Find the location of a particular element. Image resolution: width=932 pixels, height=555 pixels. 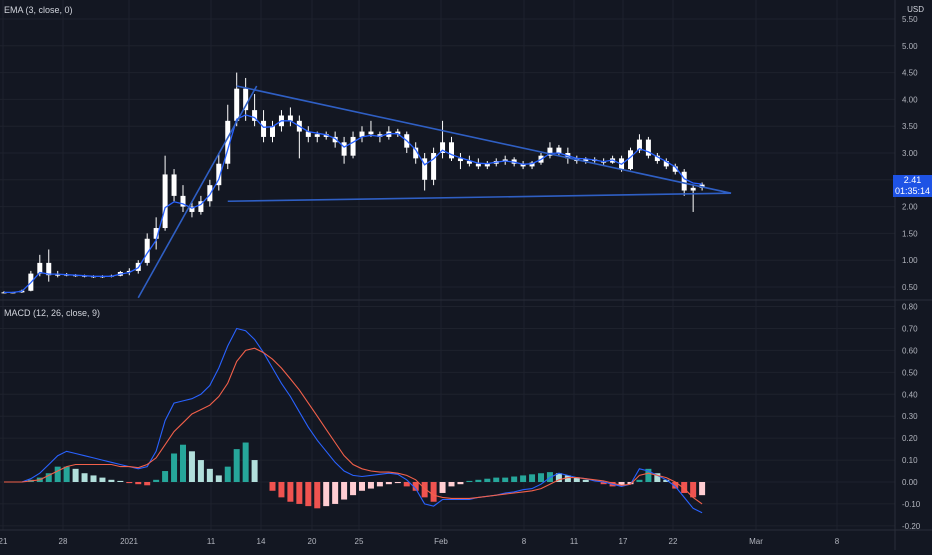

x-tick-label: 17 is located at coordinates (623, 541).